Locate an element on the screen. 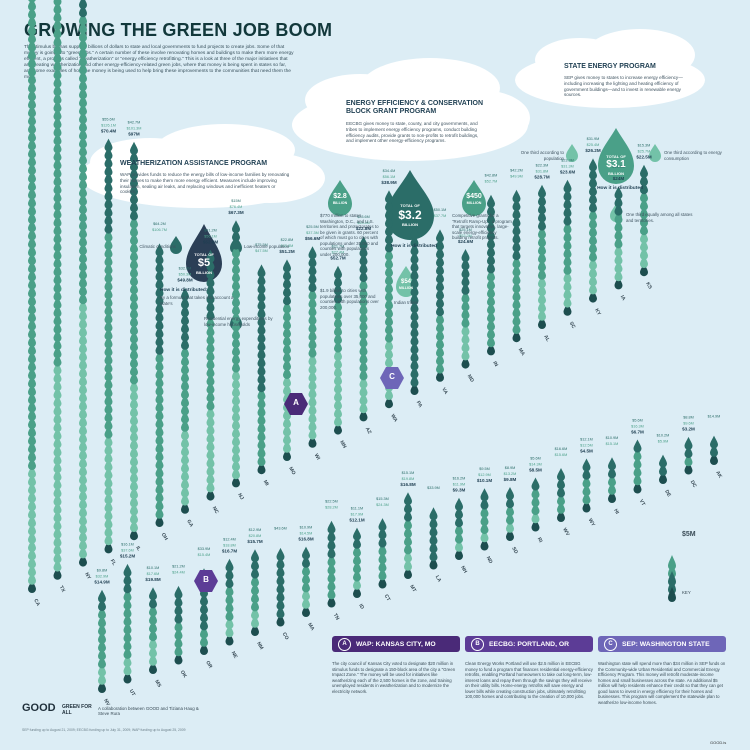 The height and width of the screenshot is (750, 750). value-label: $42.2M is located at coordinates (516, 171).